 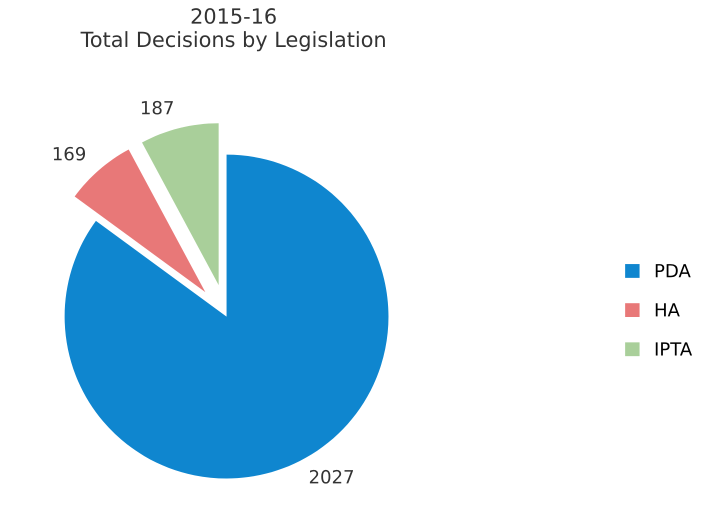 What do you see at coordinates (673, 271) in the screenshot?
I see `legend-label: PDA` at bounding box center [673, 271].